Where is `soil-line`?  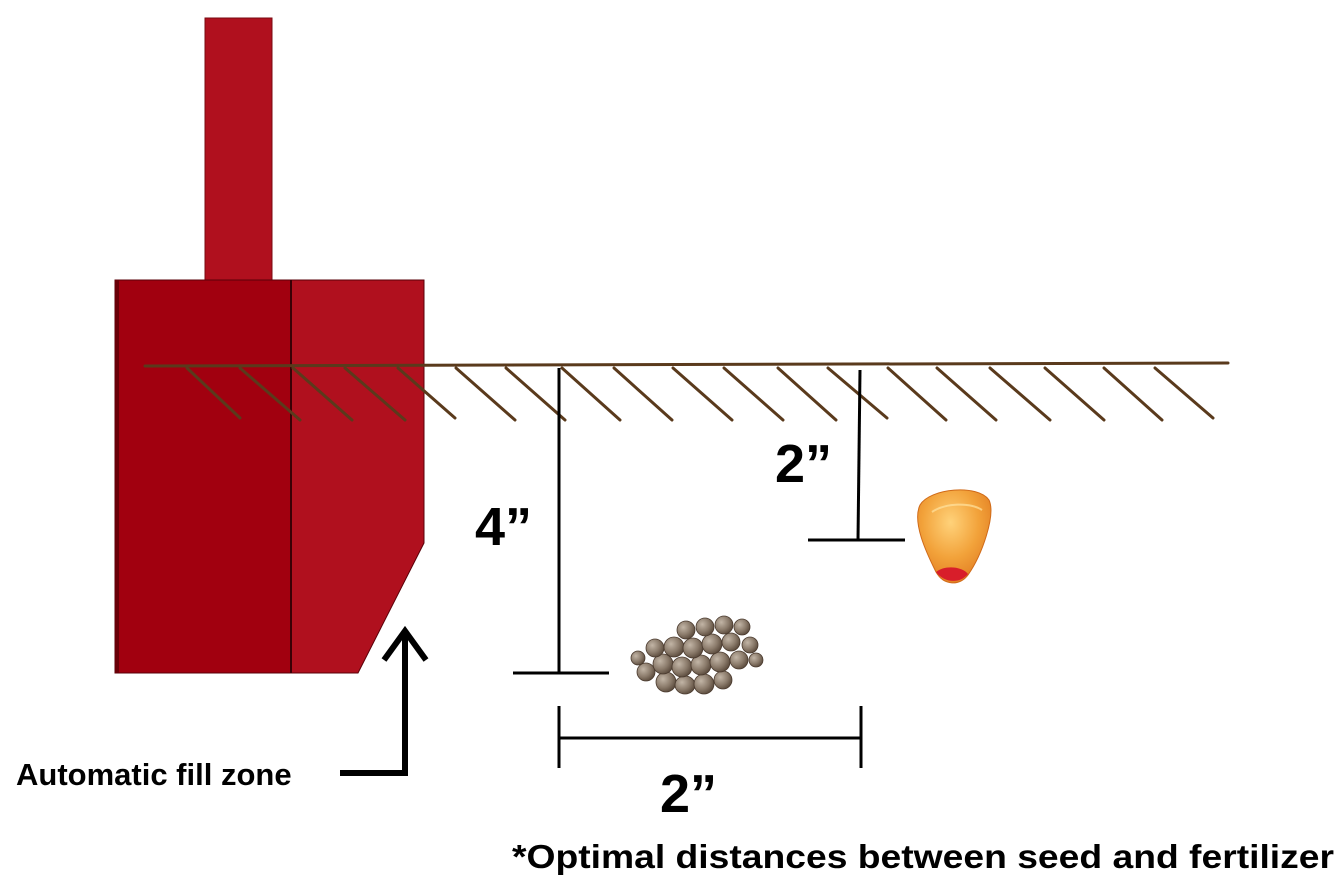 soil-line is located at coordinates (686, 364).